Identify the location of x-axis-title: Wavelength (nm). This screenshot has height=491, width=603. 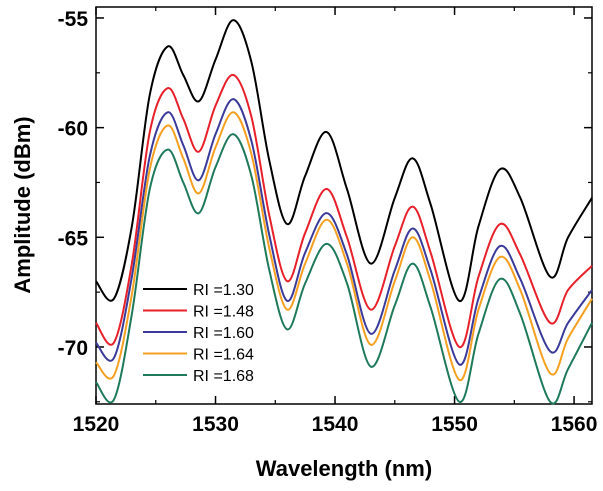
(344, 468).